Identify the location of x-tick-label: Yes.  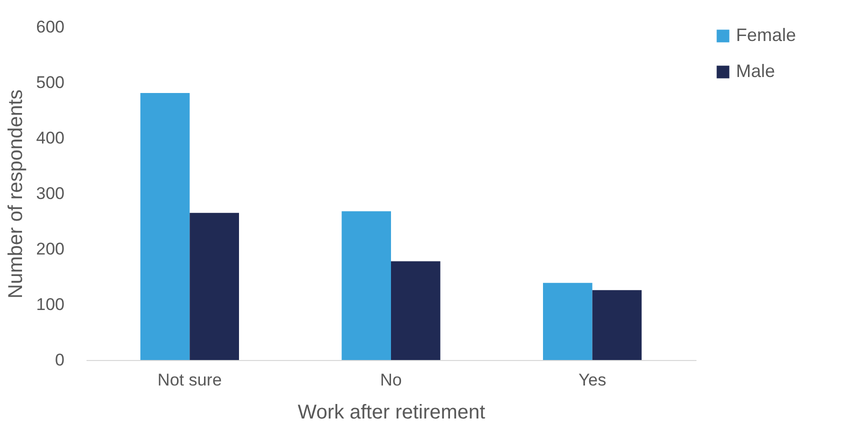
(592, 380).